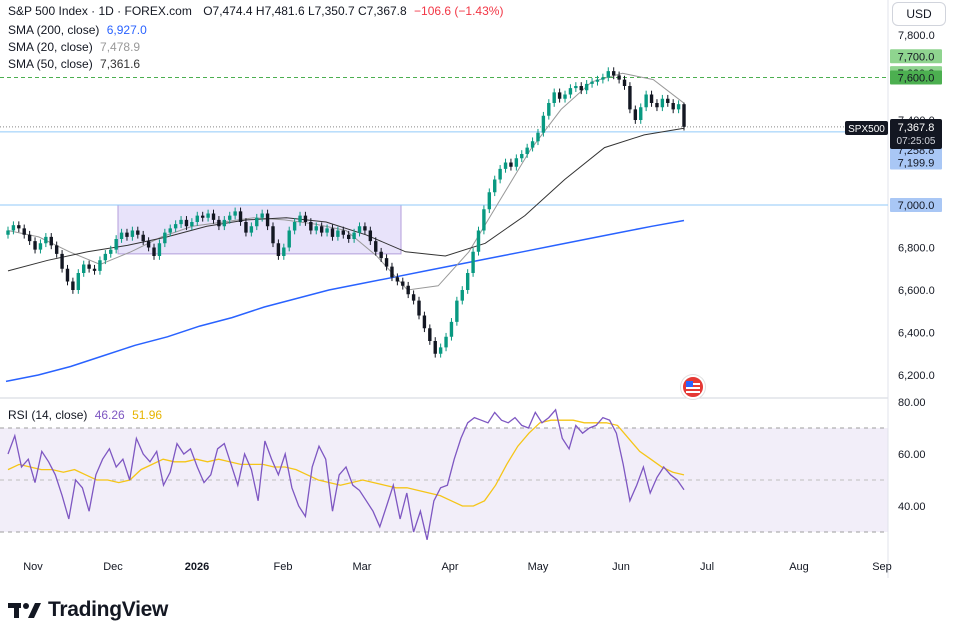  What do you see at coordinates (919, 14) in the screenshot?
I see `currency-button: USD` at bounding box center [919, 14].